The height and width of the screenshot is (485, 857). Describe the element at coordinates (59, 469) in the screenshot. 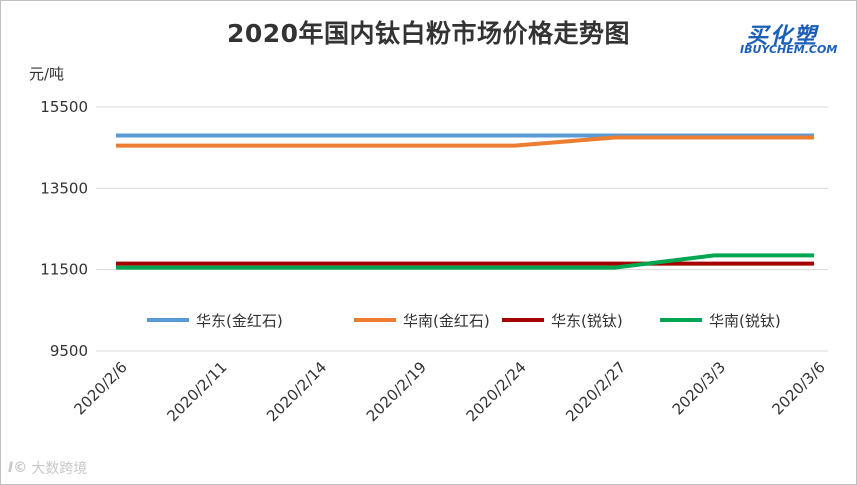

I see `watermark-text: 大数跨境` at that location.